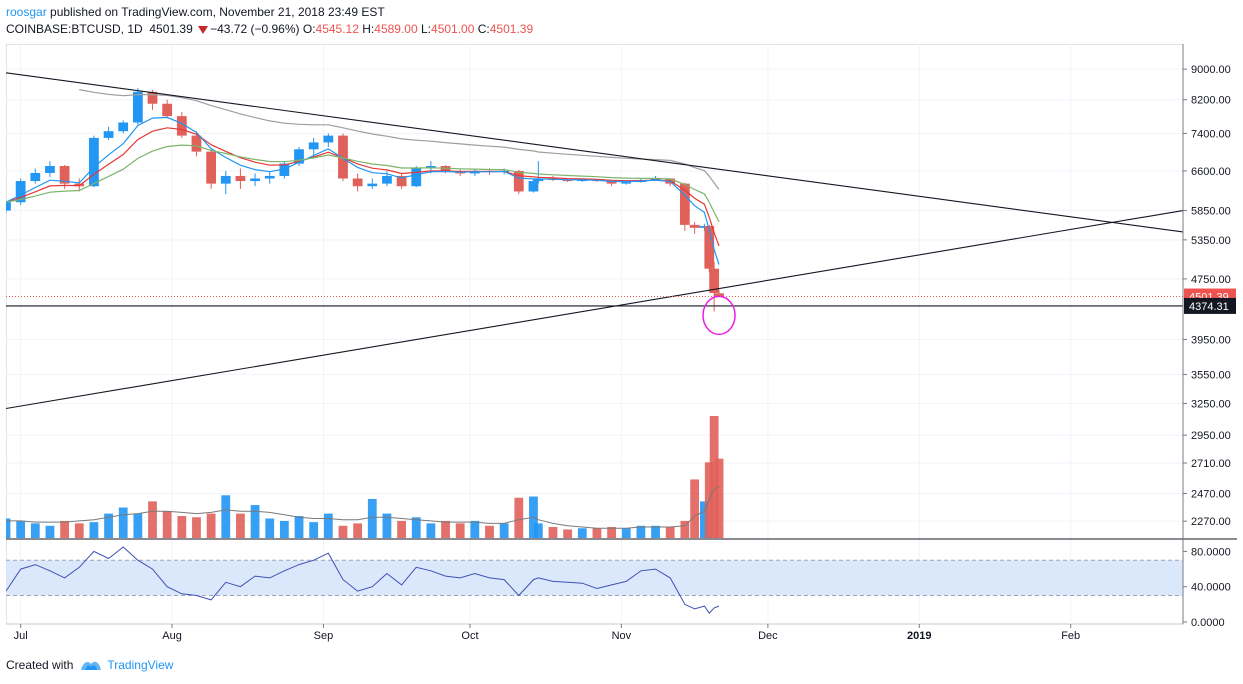 The height and width of the screenshot is (684, 1243). Describe the element at coordinates (426, 29) in the screenshot. I see `low-label: L:` at that location.